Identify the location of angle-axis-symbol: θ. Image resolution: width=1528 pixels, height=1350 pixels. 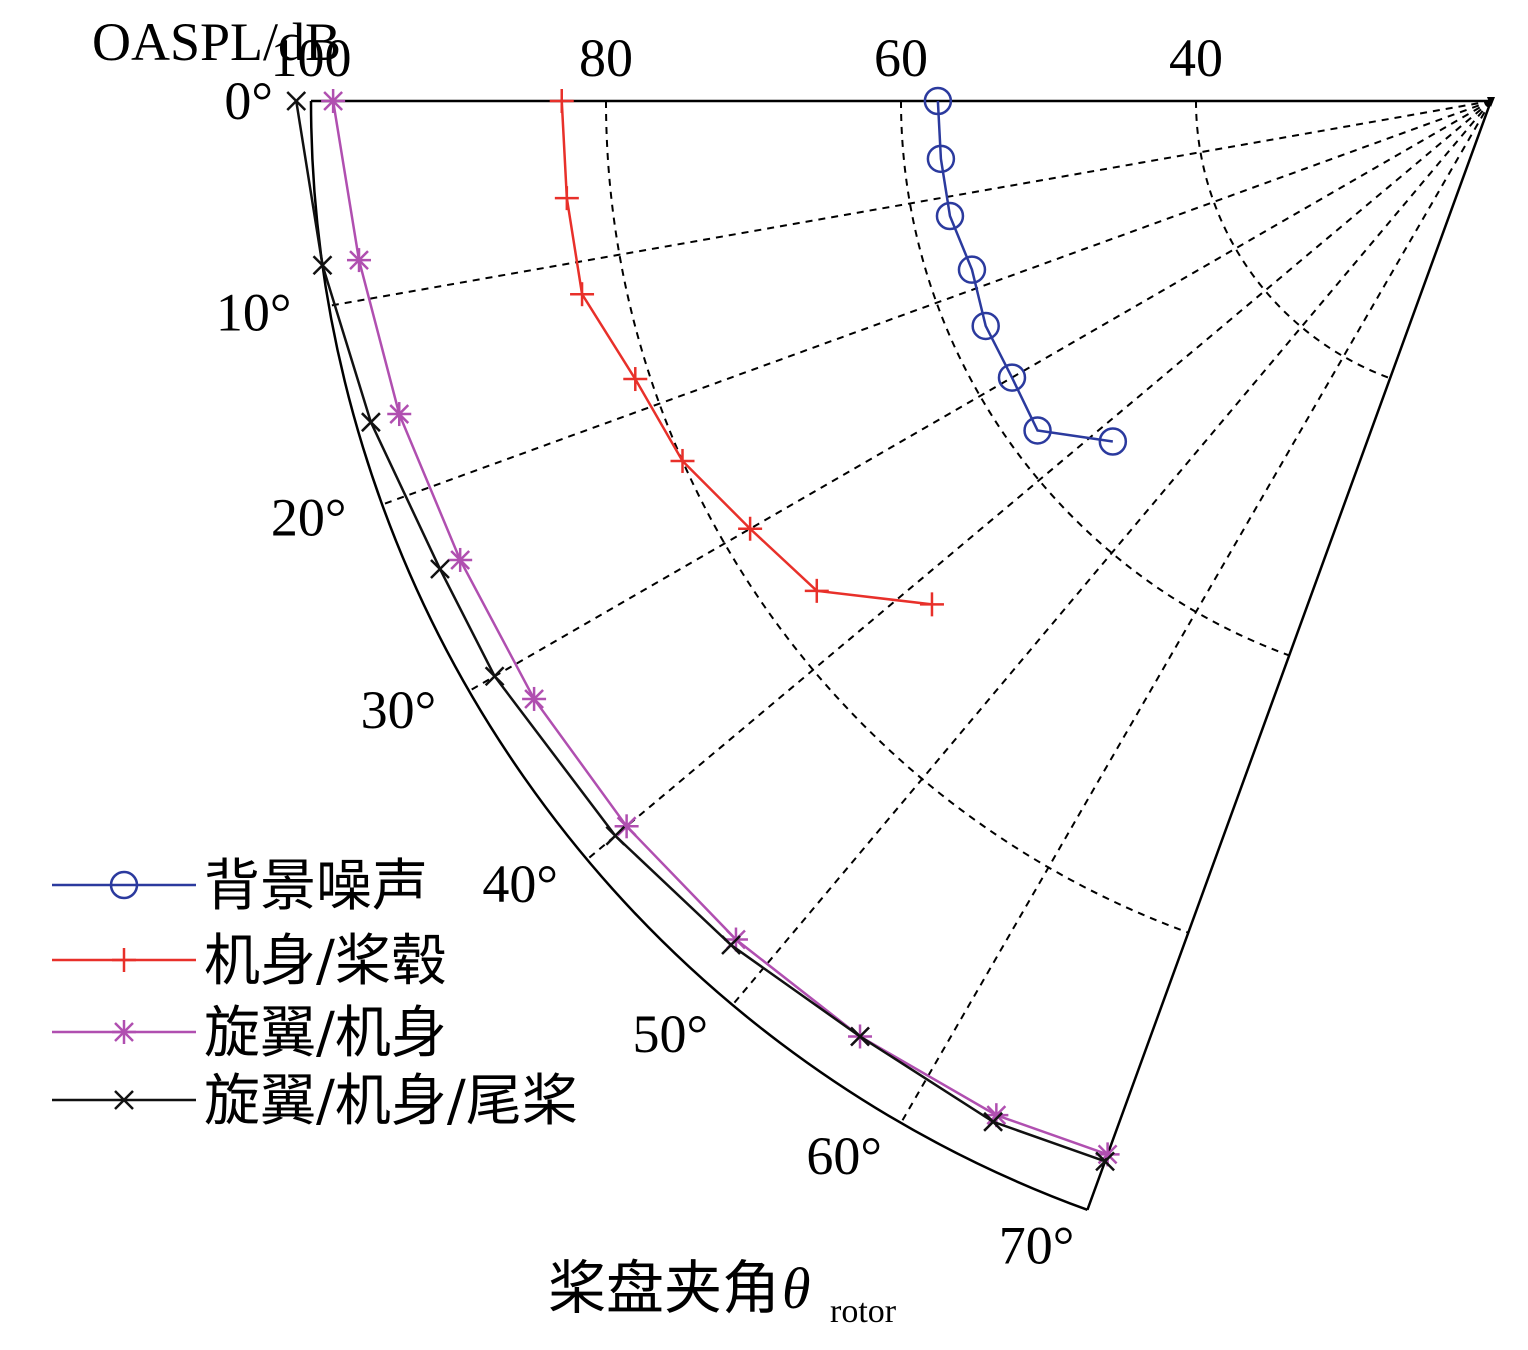
(796, 1288).